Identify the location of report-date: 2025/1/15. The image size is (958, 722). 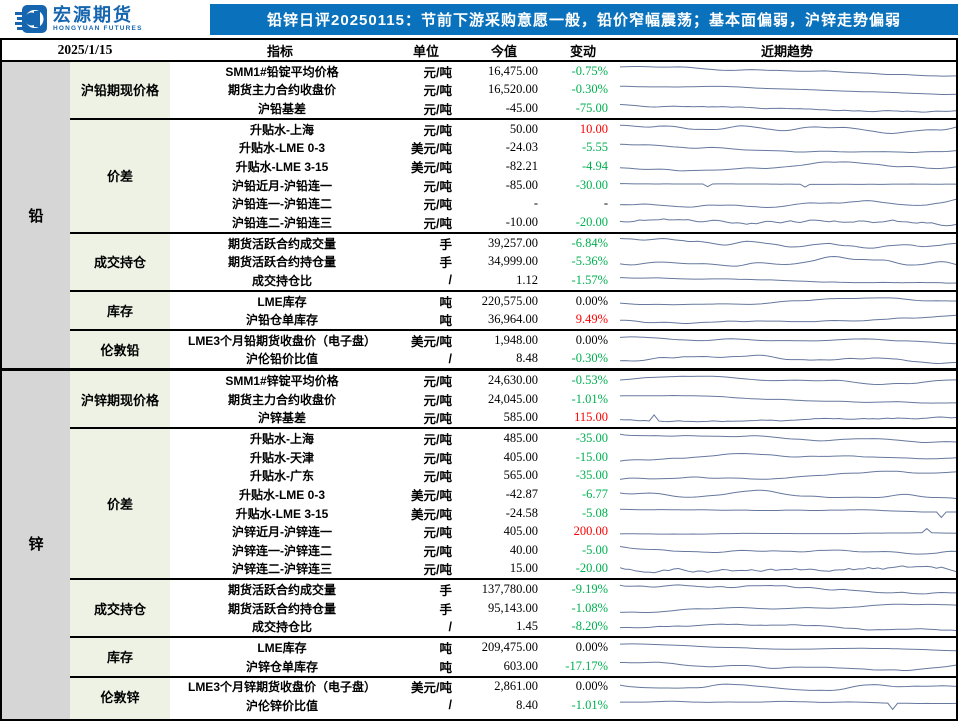
(85, 49).